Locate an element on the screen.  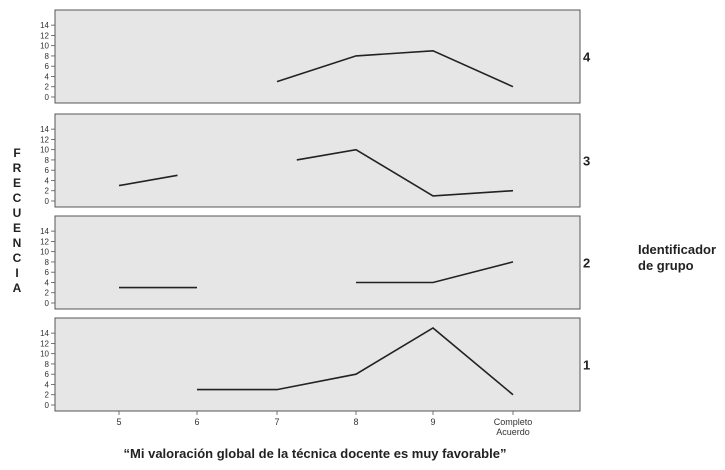
group-label-1: 1 is located at coordinates (586, 365).